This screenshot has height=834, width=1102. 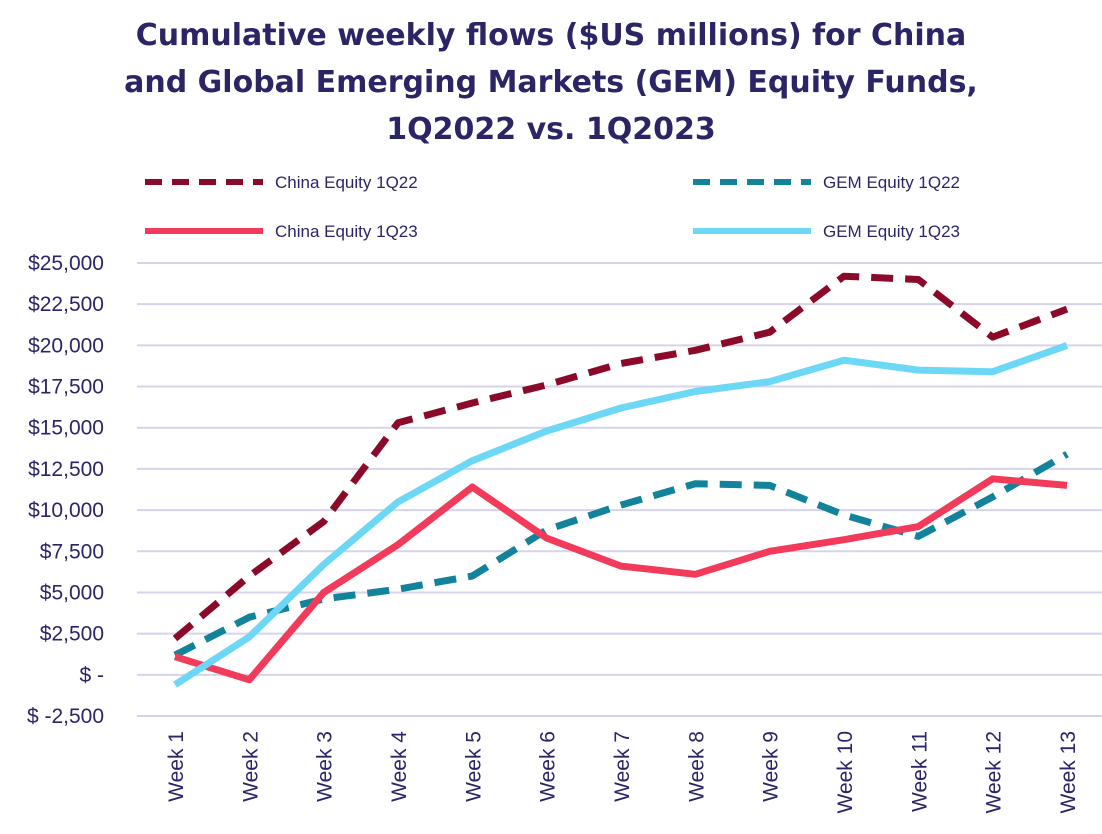 I want to click on chart-title-line-3: 1Q2022 vs. 1Q2023, so click(x=551, y=129).